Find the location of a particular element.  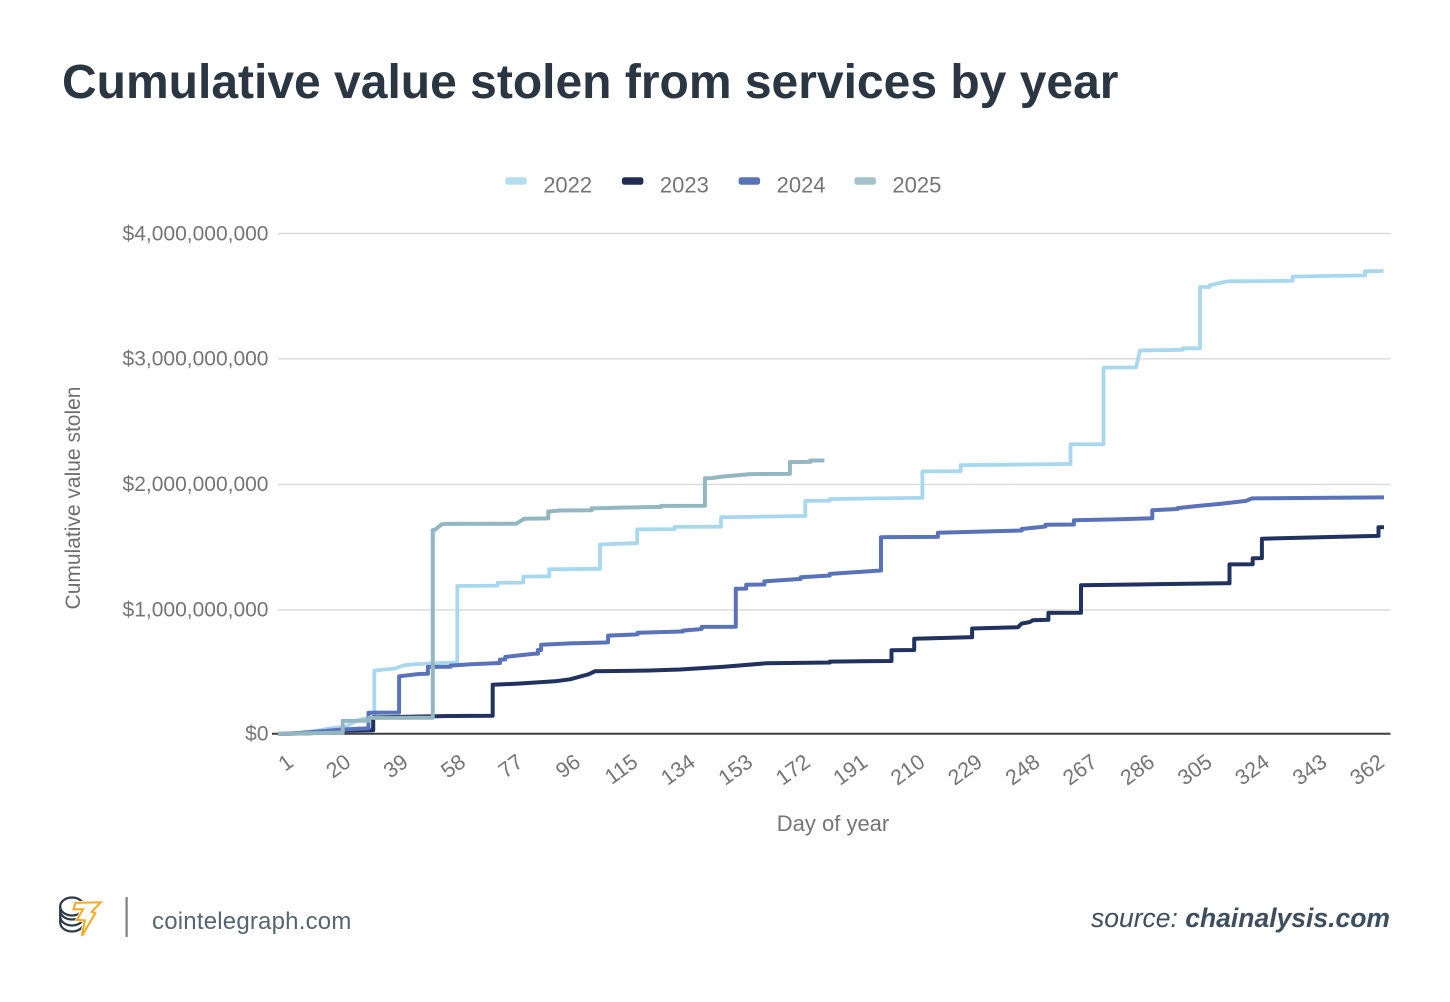

svg-text: 2025 is located at coordinates (916, 185).